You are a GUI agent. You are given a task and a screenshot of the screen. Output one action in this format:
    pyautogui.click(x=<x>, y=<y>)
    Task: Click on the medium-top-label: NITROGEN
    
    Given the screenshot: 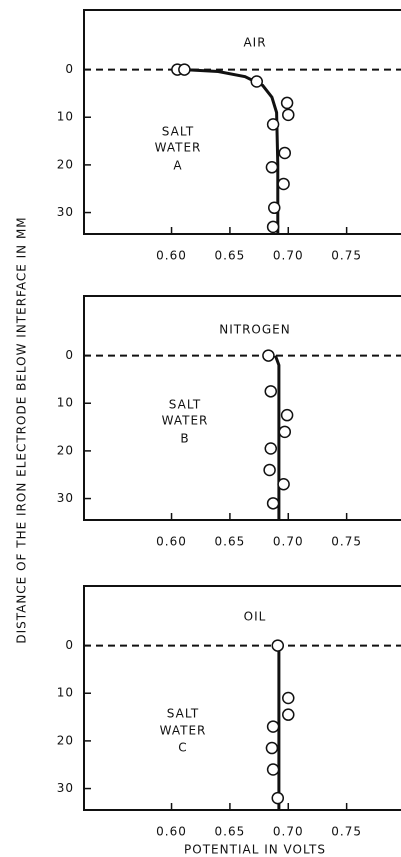 What is the action you would take?
    pyautogui.click(x=255, y=330)
    